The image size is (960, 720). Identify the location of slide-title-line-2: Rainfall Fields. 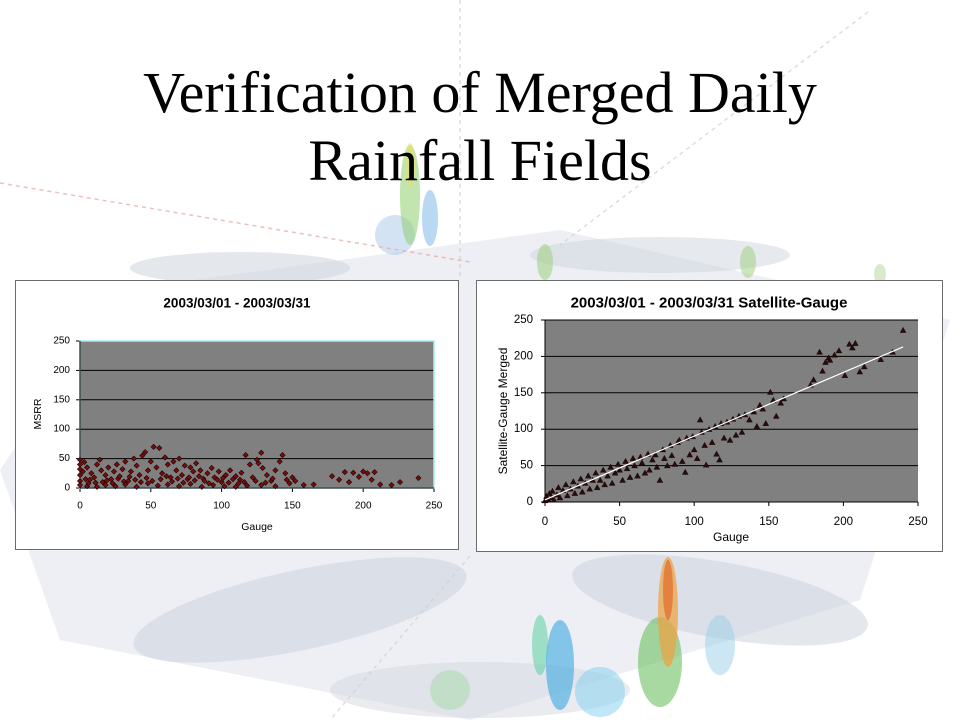
(480, 160).